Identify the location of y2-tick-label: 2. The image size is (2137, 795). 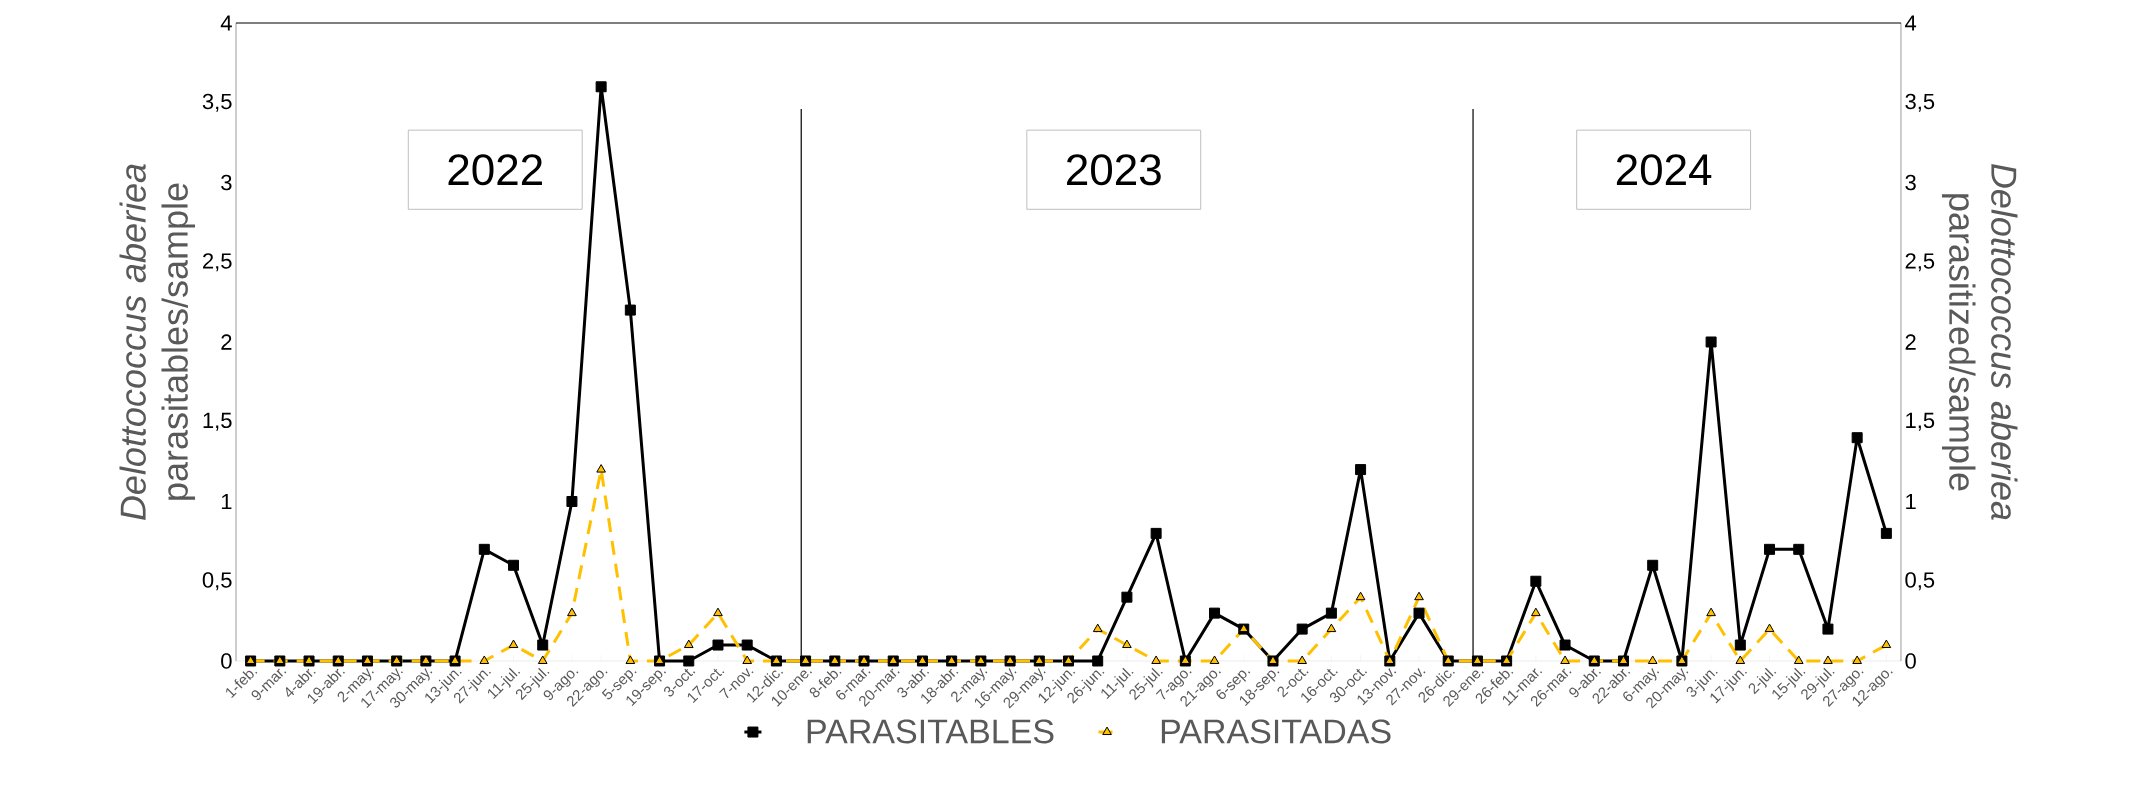
(1910, 342).